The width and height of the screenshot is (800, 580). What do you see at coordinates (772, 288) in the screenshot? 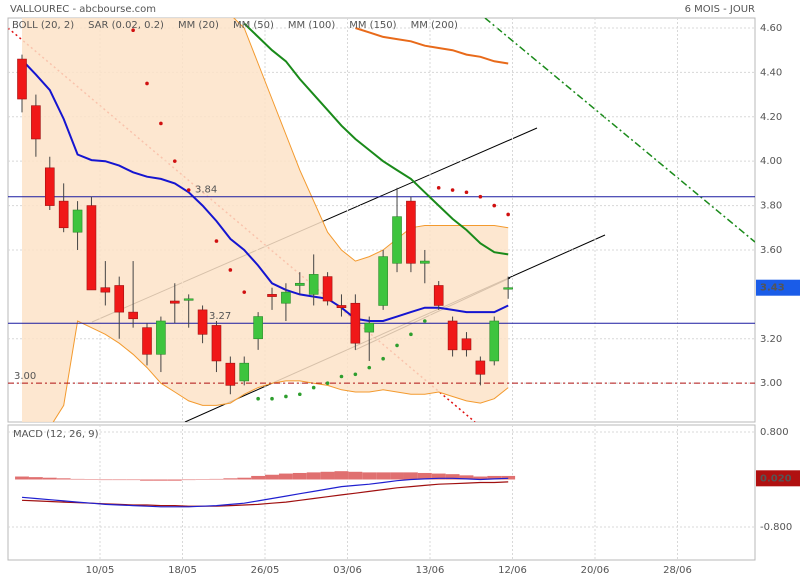
I see `last-price-label: 3.43` at bounding box center [772, 288].